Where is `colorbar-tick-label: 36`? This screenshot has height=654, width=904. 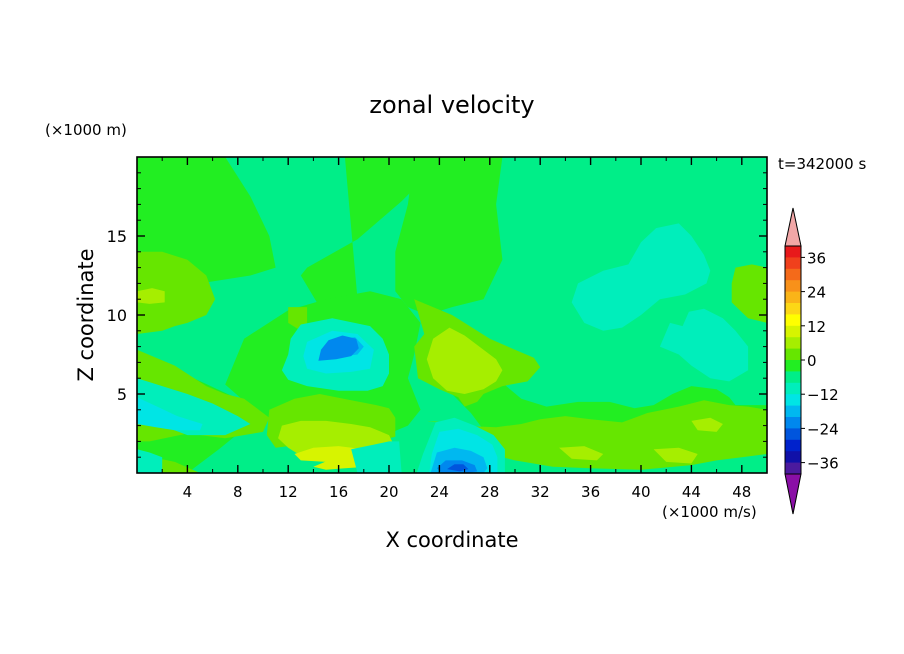
colorbar-tick-label: 36 is located at coordinates (816, 258).